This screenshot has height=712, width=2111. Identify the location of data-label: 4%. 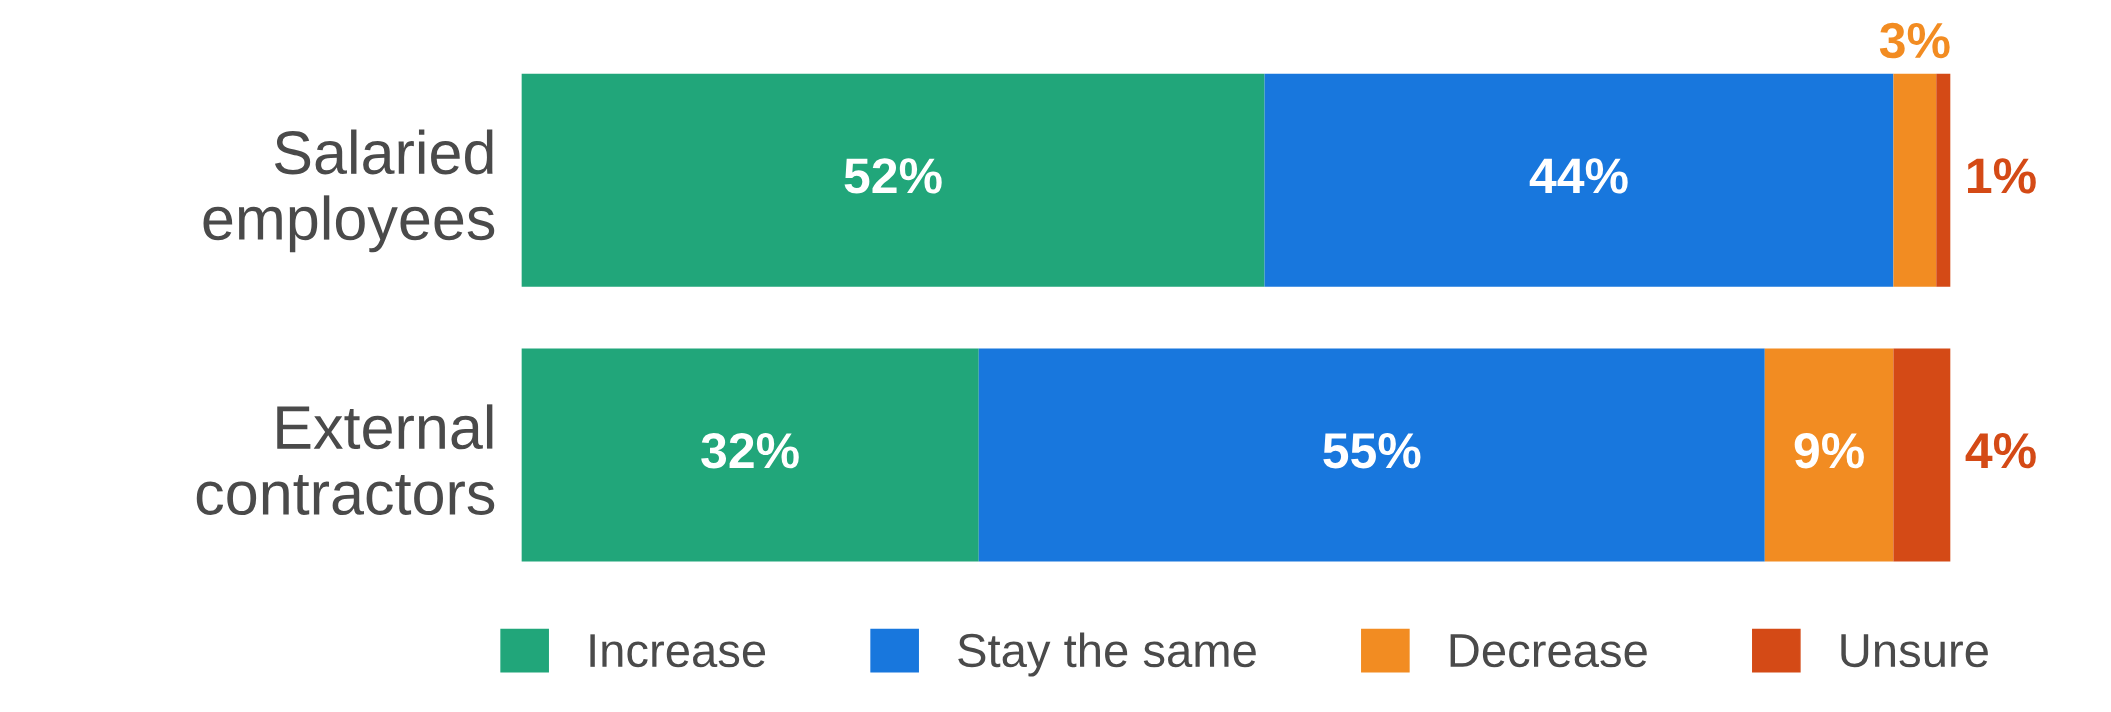
(2000, 451).